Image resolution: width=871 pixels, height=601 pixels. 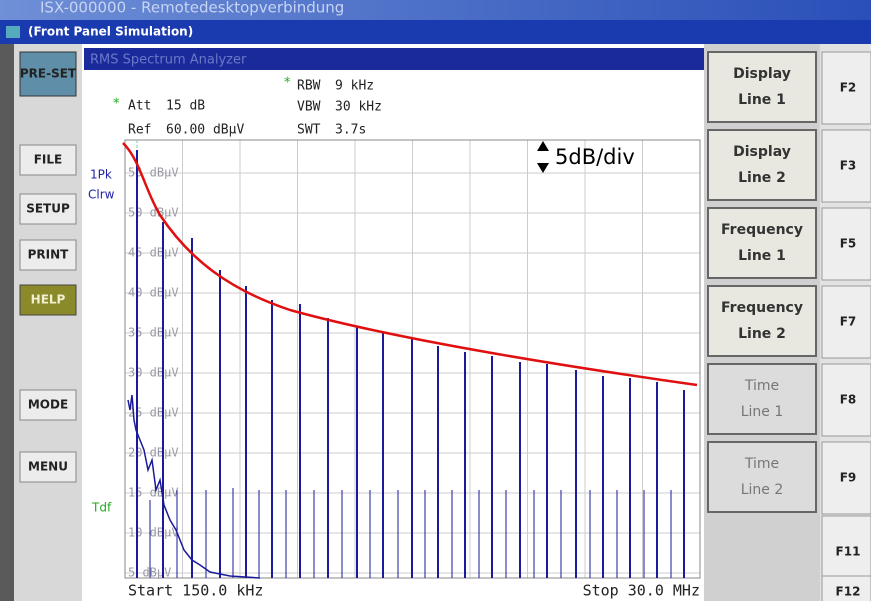 I want to click on ref-value: 60.00 dBµV, so click(x=205, y=130).